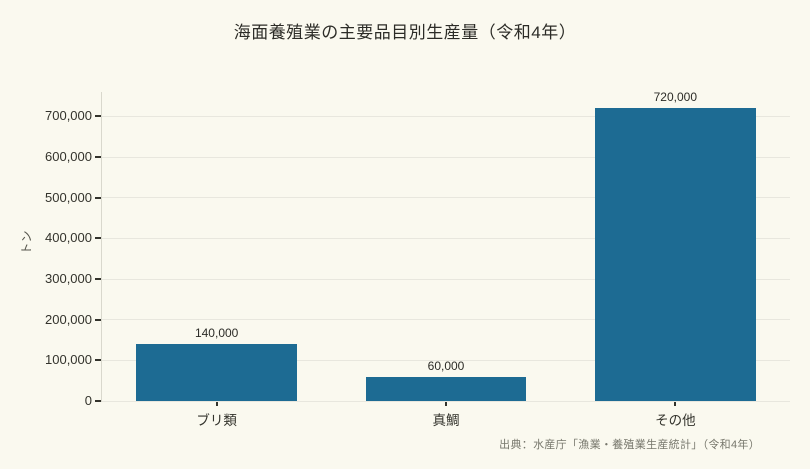 The height and width of the screenshot is (469, 810). What do you see at coordinates (675, 420) in the screenshot?
I see `x-axis-label: その他` at bounding box center [675, 420].